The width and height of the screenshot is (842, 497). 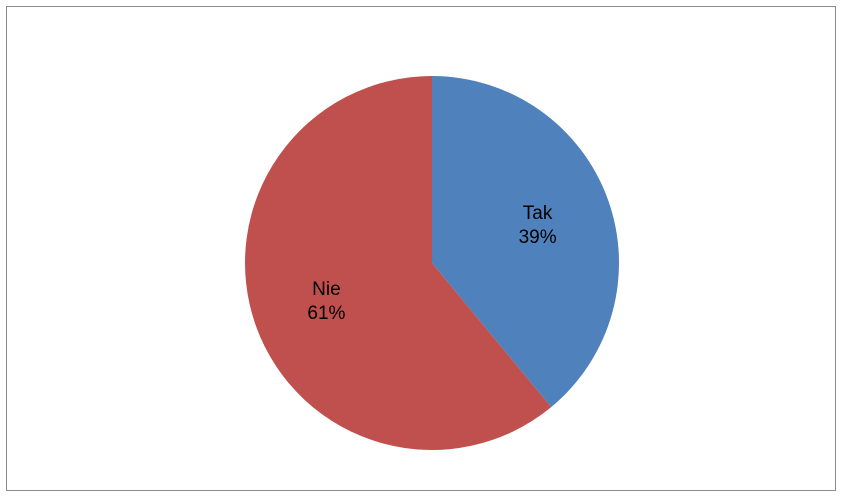 What do you see at coordinates (326, 289) in the screenshot?
I see `slice-category-label: Nie` at bounding box center [326, 289].